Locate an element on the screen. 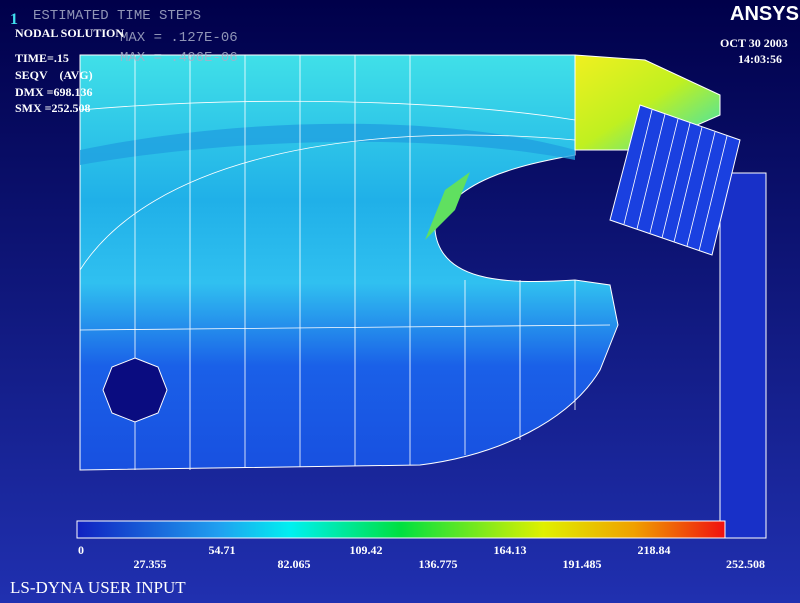  window-number: 1 is located at coordinates (14, 19).